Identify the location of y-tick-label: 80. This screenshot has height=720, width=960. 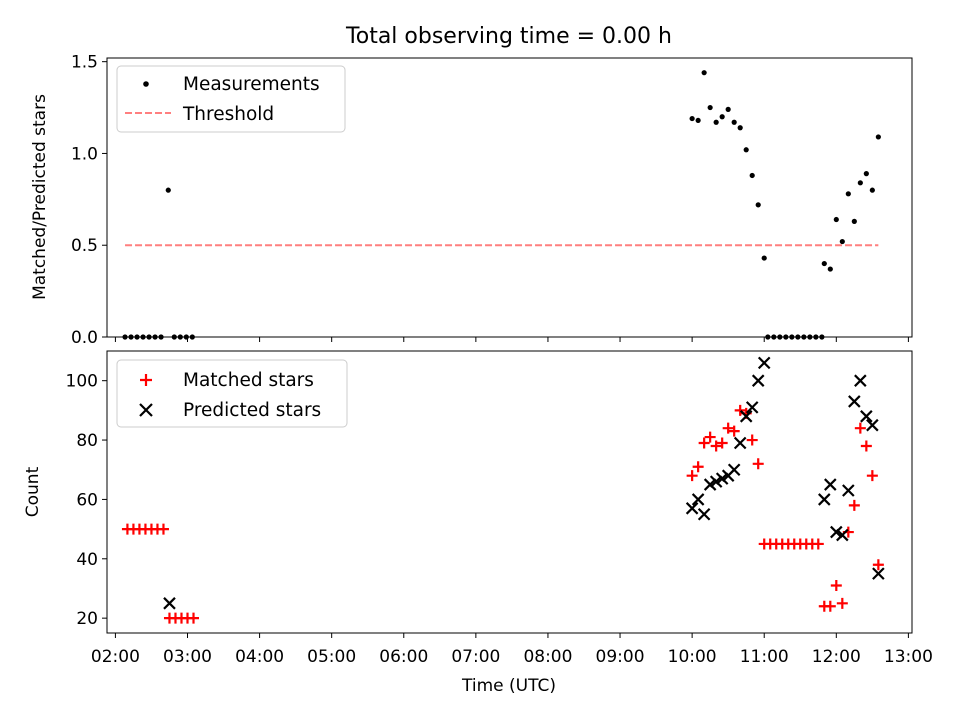
(87, 441).